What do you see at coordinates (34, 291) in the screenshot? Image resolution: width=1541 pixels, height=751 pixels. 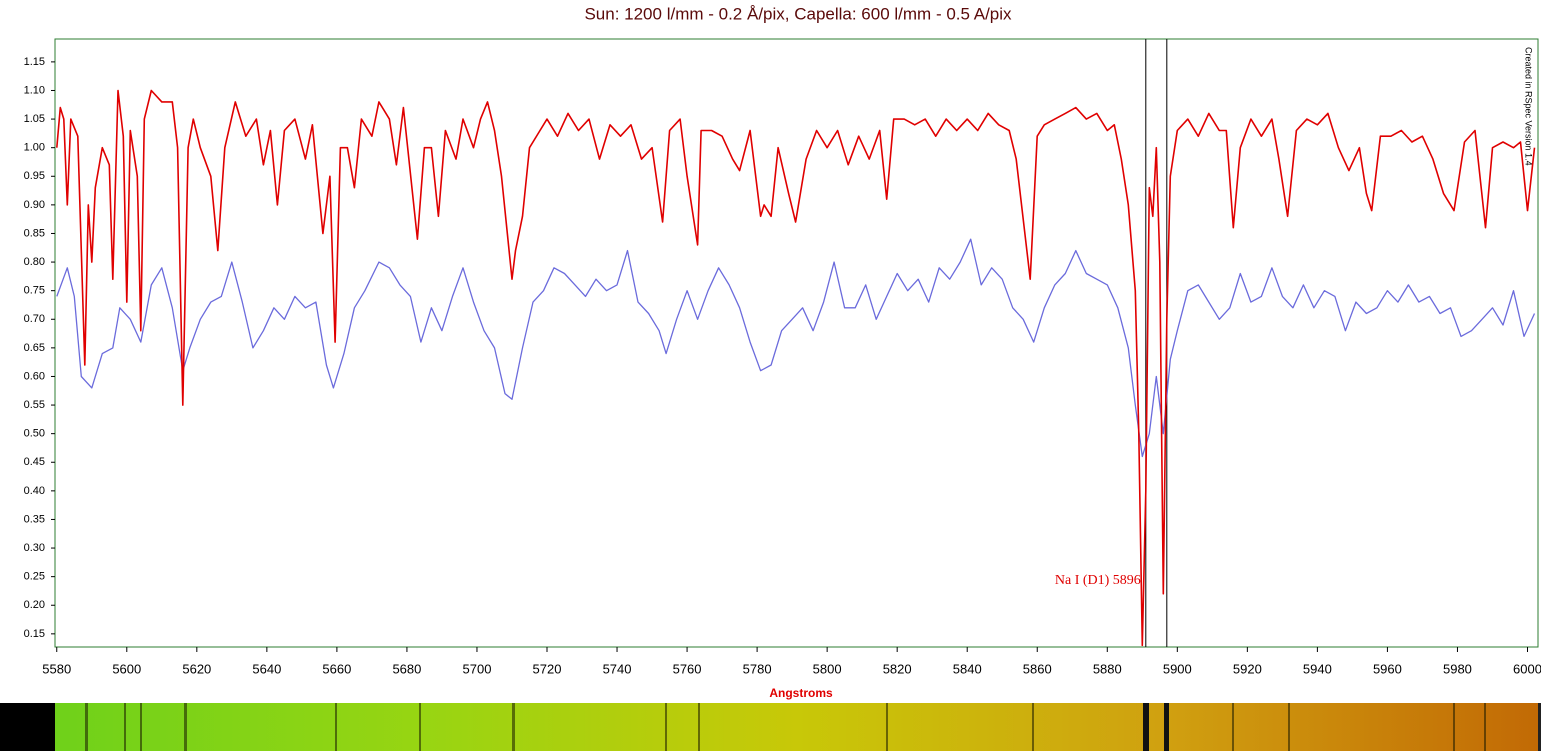 I see `y-tick-label: 0.75` at bounding box center [34, 291].